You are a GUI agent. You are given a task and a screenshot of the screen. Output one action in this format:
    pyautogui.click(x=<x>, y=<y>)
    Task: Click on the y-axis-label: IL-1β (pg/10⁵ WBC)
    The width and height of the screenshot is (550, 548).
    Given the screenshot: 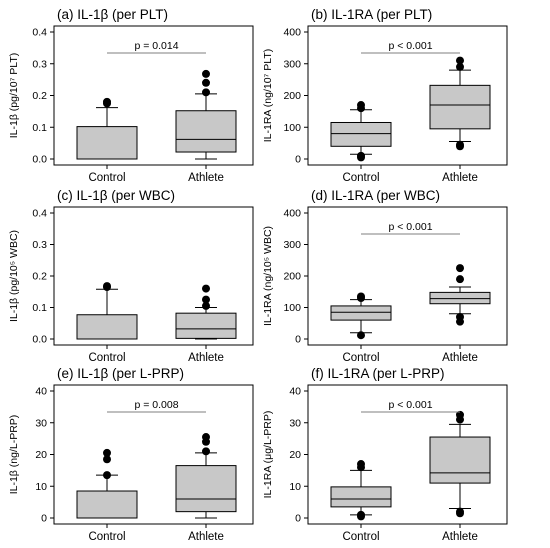 What is the action you would take?
    pyautogui.click(x=14, y=276)
    